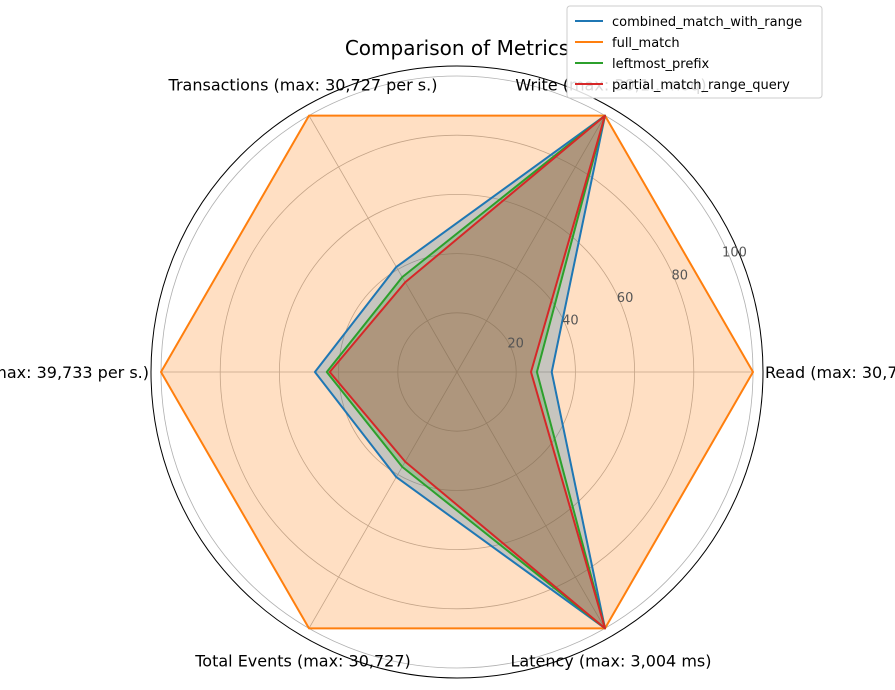 The height and width of the screenshot is (690, 895). I want to click on legend-label-combined_match_with_range: combined_match_with_range, so click(707, 22).